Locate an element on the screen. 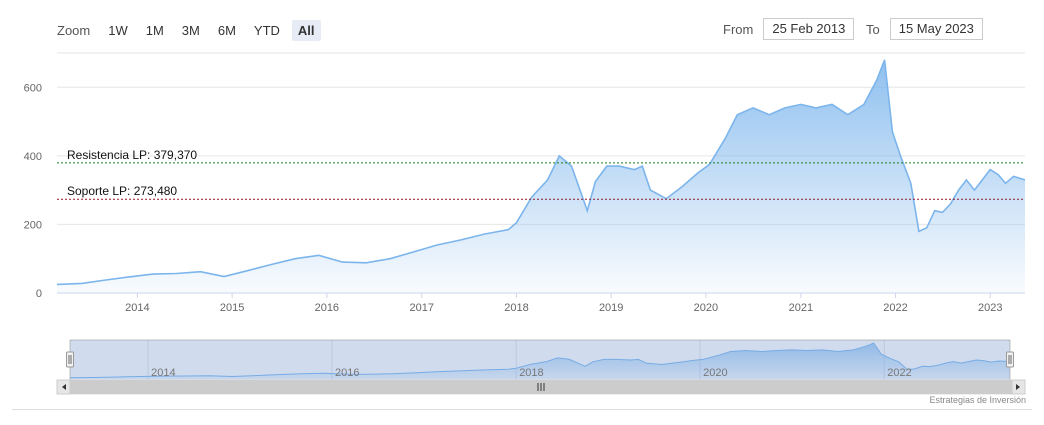 The image size is (1044, 425). navigator-handle-right is located at coordinates (1010, 359).